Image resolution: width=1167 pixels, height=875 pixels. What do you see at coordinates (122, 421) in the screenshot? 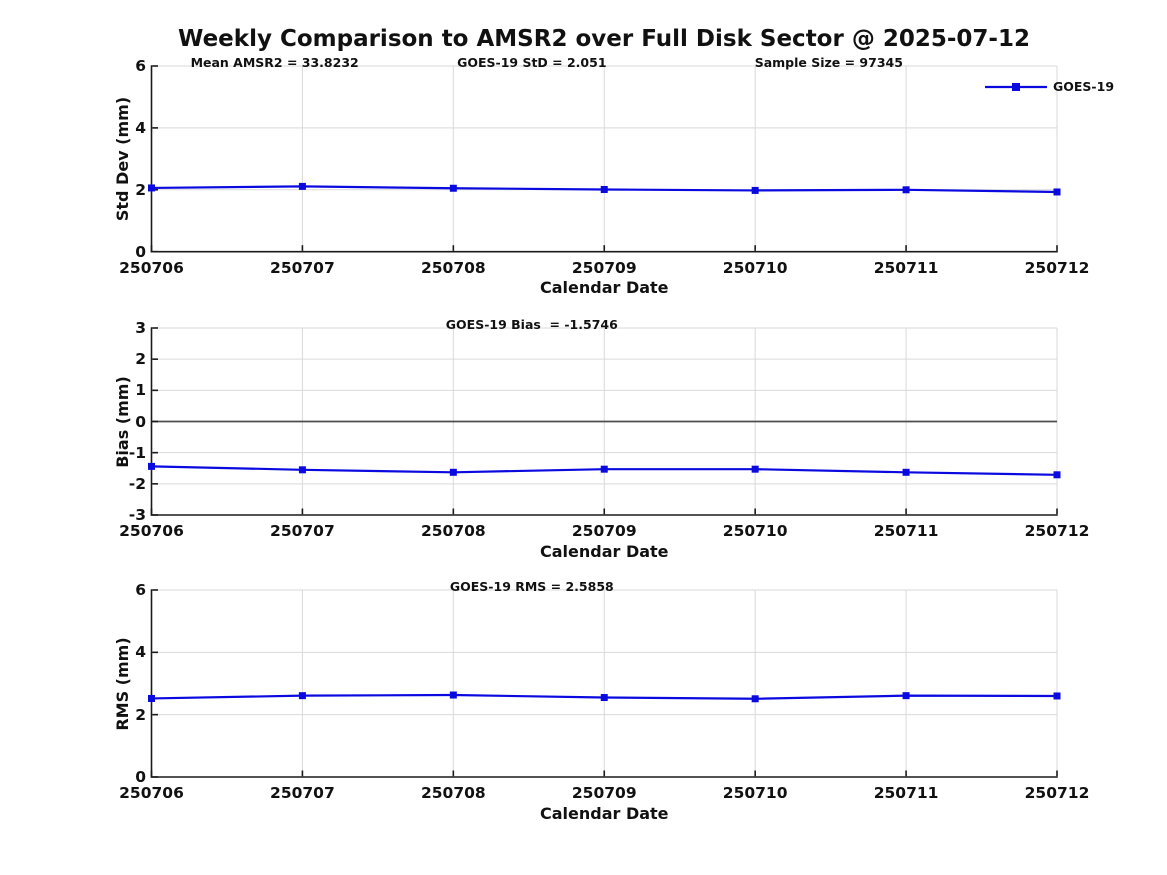
I see `y-axis-label: Bias (mm)` at bounding box center [122, 421].